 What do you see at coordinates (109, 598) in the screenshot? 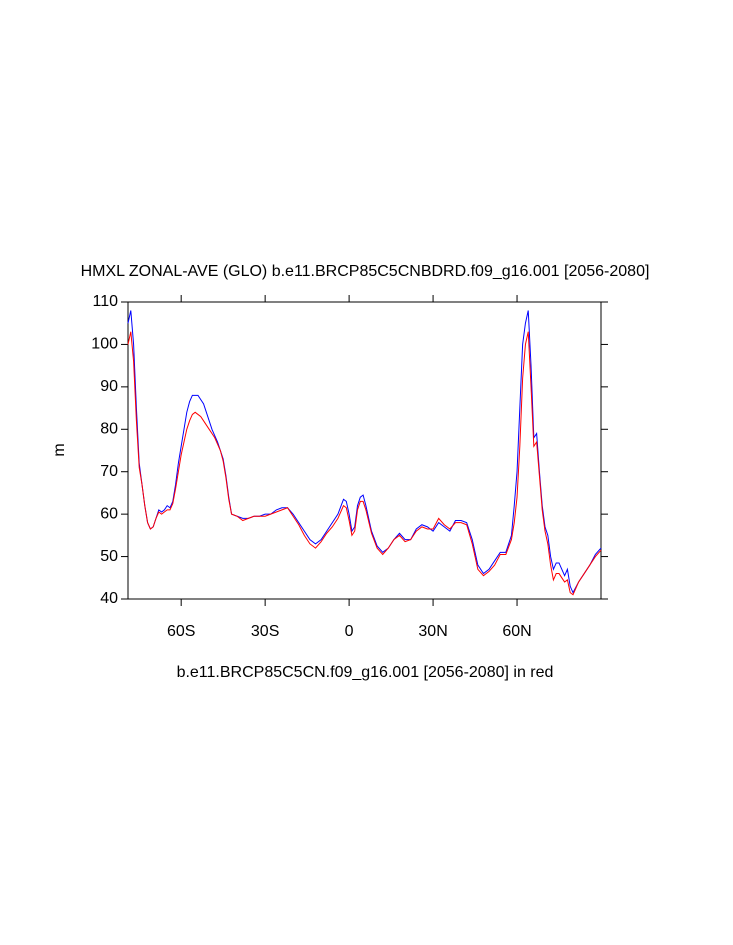
I see `y-tick-label: 40` at bounding box center [109, 598].